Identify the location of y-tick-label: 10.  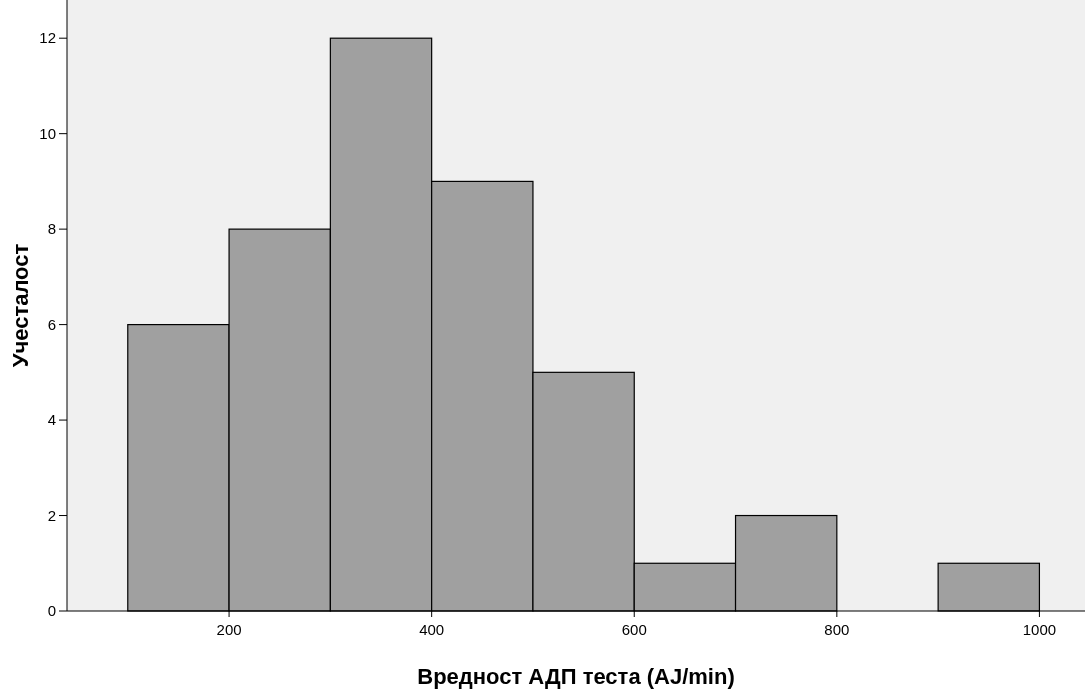
(47, 133).